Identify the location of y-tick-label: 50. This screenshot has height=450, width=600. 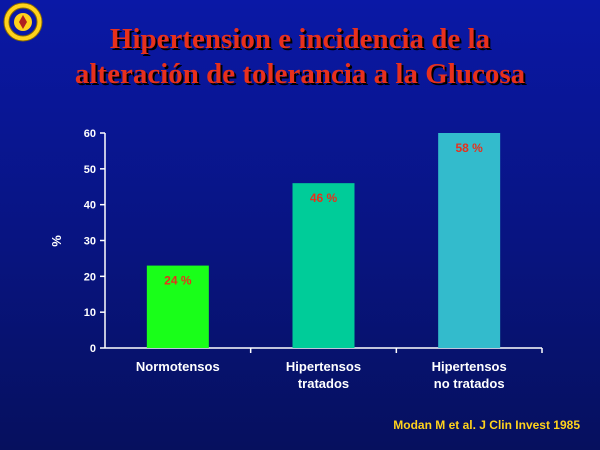
(90, 170).